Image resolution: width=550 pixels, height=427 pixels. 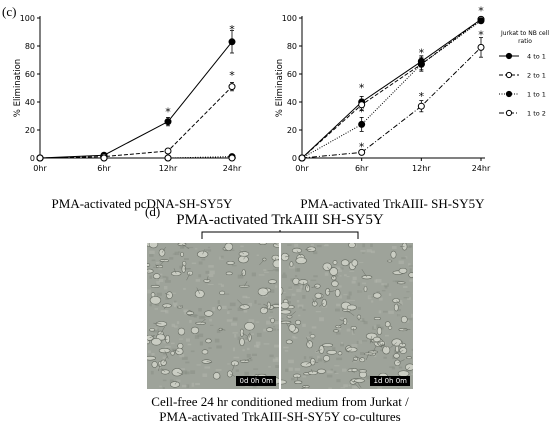 What do you see at coordinates (525, 33) in the screenshot?
I see `legend-title-line1: Jurkat to NB cell` at bounding box center [525, 33].